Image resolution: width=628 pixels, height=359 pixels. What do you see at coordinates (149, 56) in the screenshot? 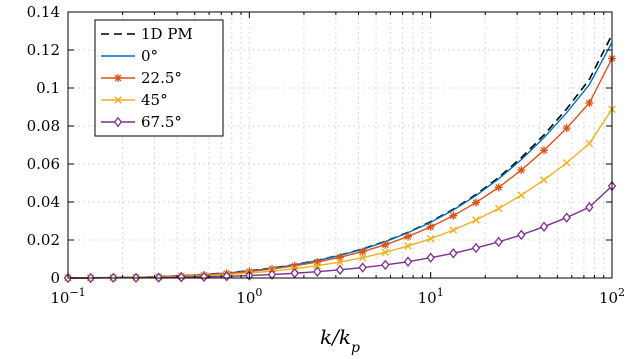
I see `legend-label: 0°` at bounding box center [149, 56].